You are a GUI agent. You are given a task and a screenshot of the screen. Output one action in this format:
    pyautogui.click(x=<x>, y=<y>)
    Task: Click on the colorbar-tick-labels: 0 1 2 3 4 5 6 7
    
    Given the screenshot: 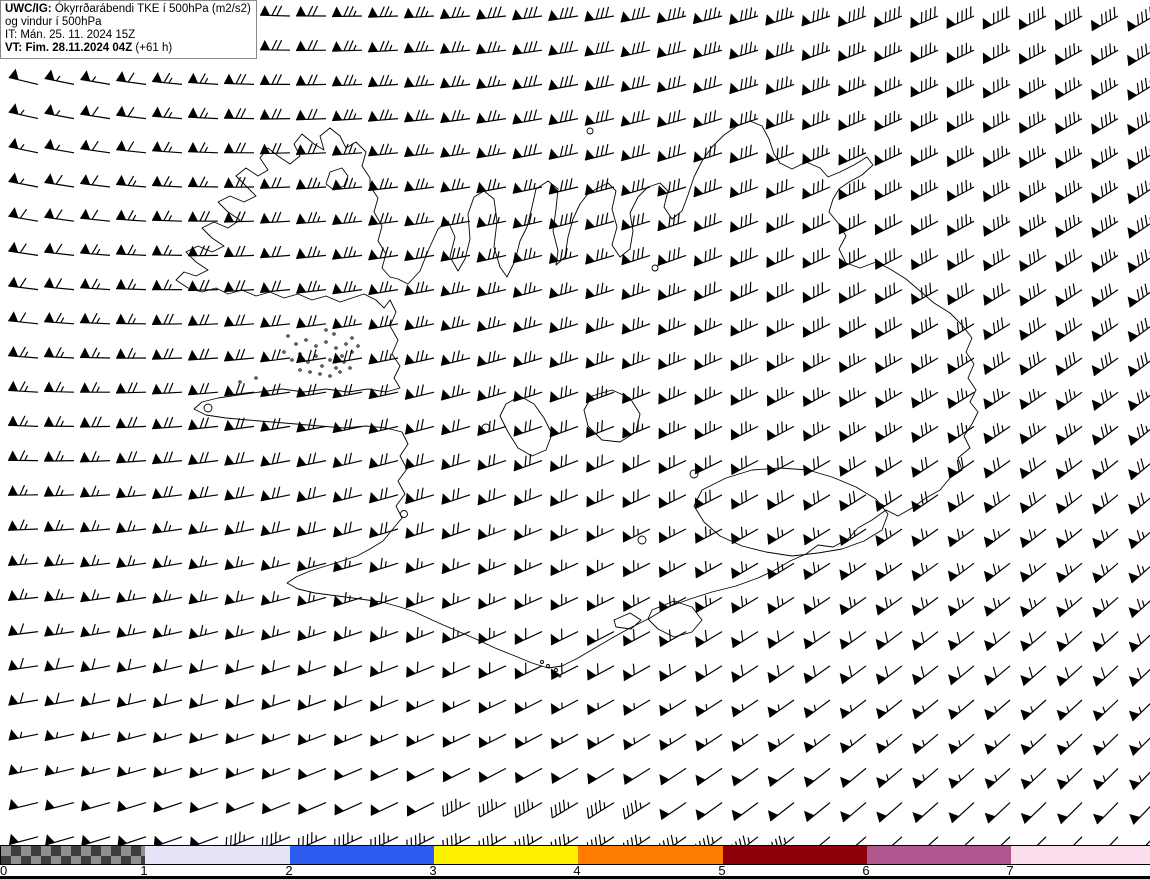 What is the action you would take?
    pyautogui.click(x=575, y=870)
    